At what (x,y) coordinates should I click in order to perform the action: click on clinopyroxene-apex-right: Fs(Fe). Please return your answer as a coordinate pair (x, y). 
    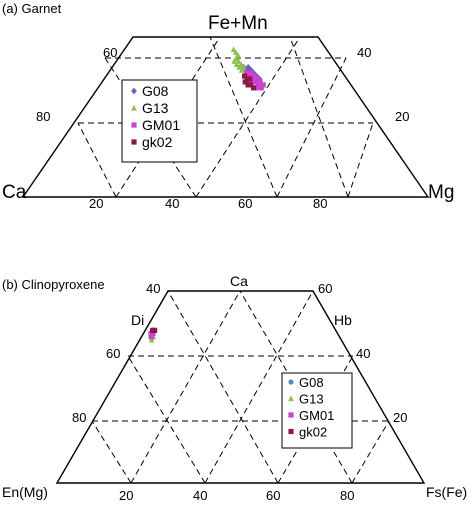
    Looking at the image, I should click on (446, 492).